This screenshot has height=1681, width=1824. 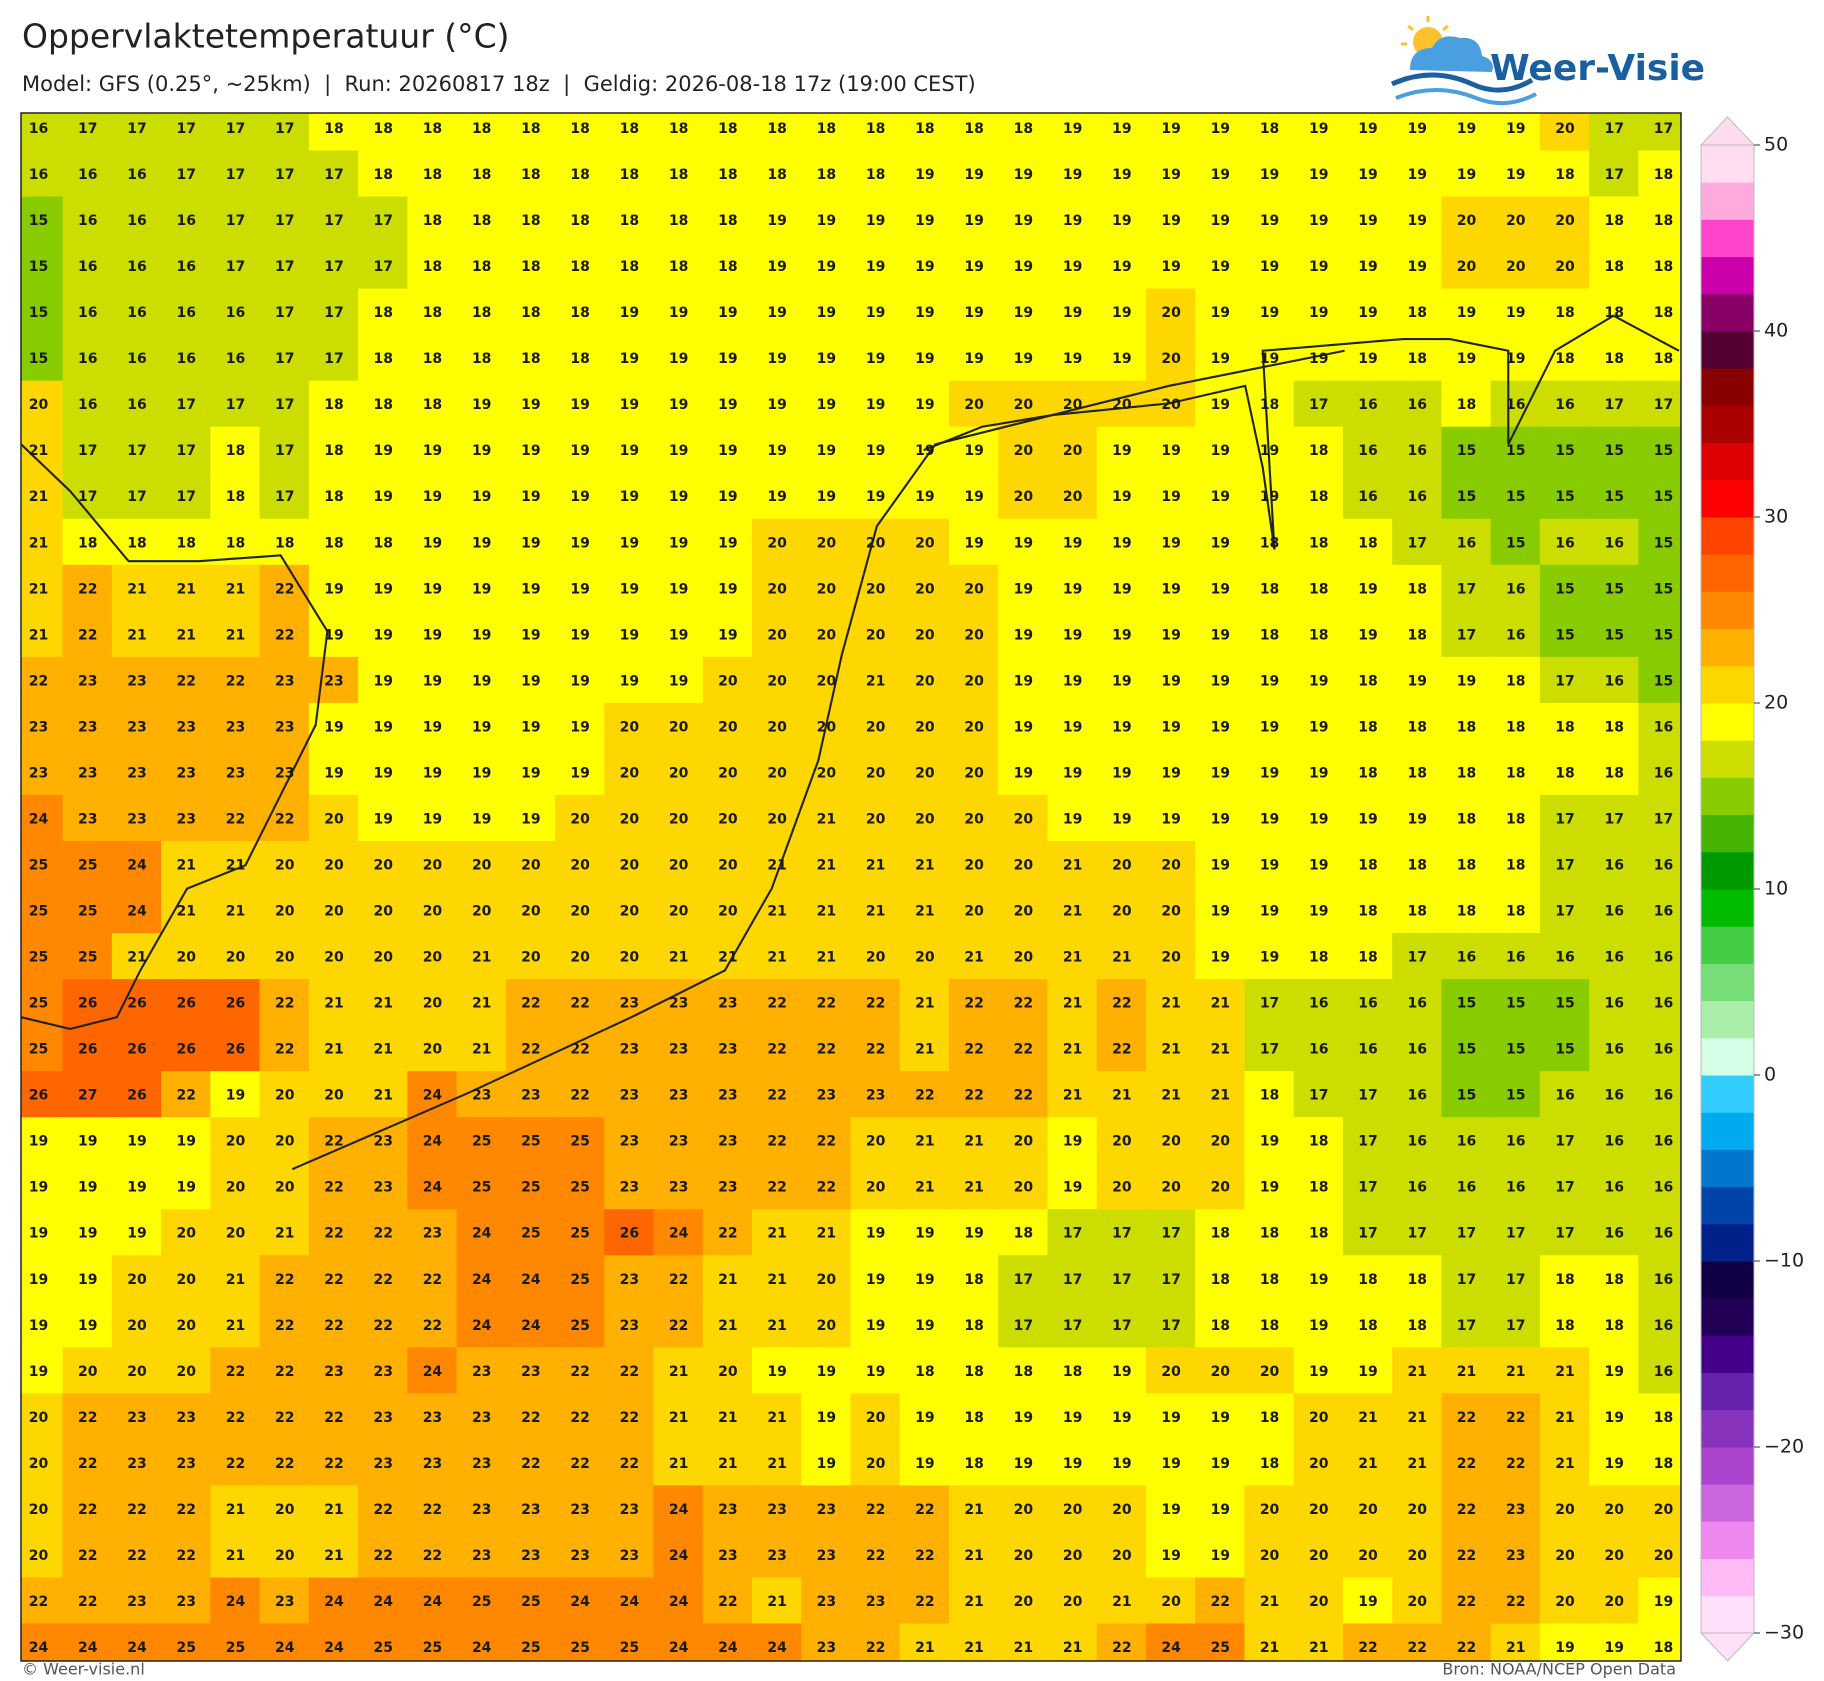 What do you see at coordinates (83, 1669) in the screenshot?
I see `footer-left: © Weer-visie.nl` at bounding box center [83, 1669].